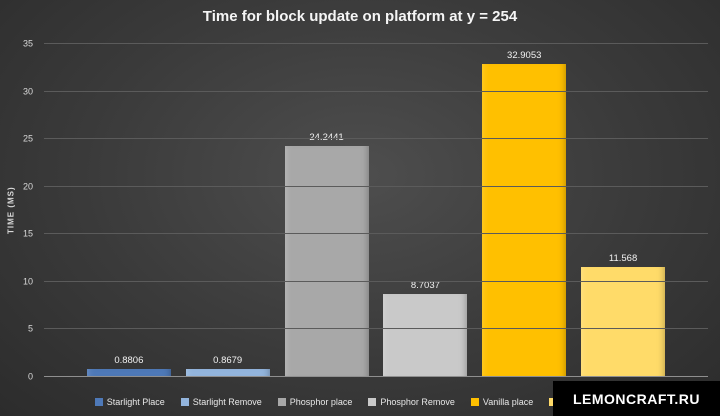  I want to click on legend-label: Starlight Remove, so click(227, 402).